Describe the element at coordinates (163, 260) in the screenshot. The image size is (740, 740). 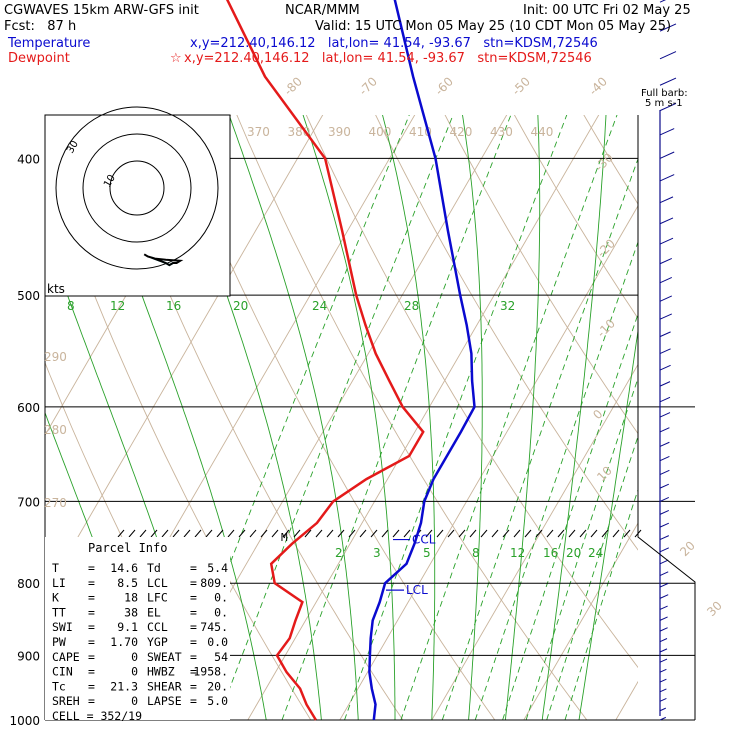
I see `hodograph-trace` at that location.